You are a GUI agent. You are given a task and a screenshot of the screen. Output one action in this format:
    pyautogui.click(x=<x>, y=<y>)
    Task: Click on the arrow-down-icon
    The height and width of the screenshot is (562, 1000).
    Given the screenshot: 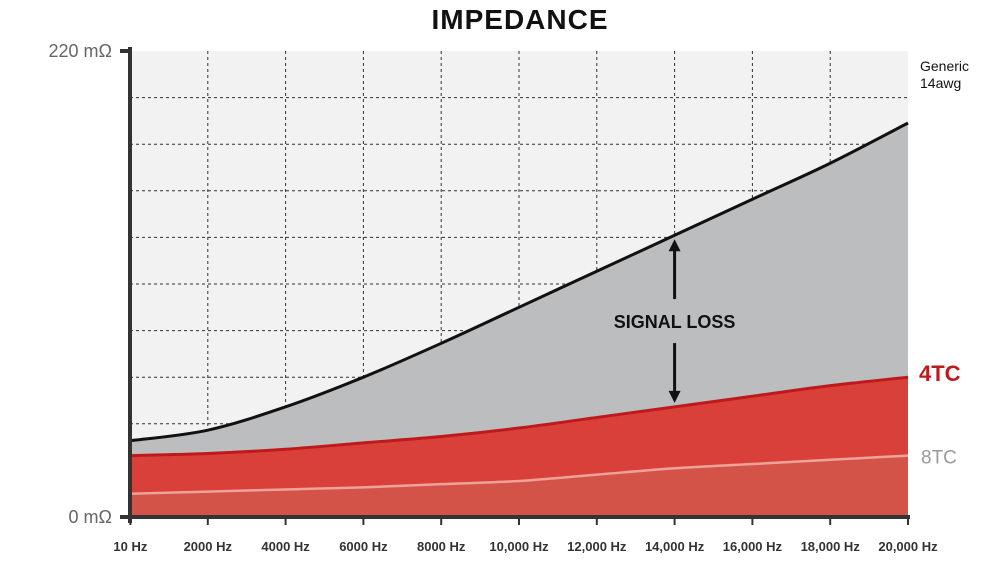 What is the action you would take?
    pyautogui.click(x=674, y=396)
    